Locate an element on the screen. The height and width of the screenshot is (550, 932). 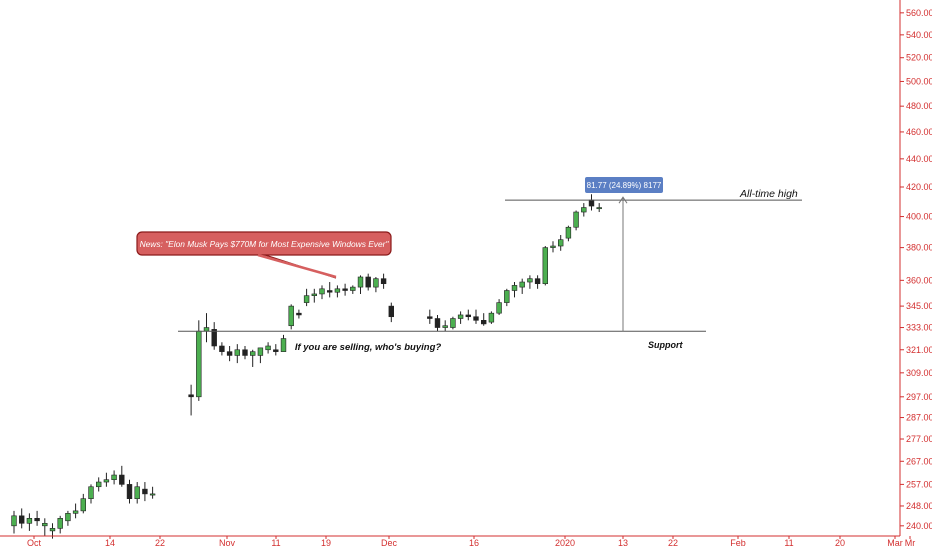
time-tick-label: 16 is located at coordinates (474, 543).